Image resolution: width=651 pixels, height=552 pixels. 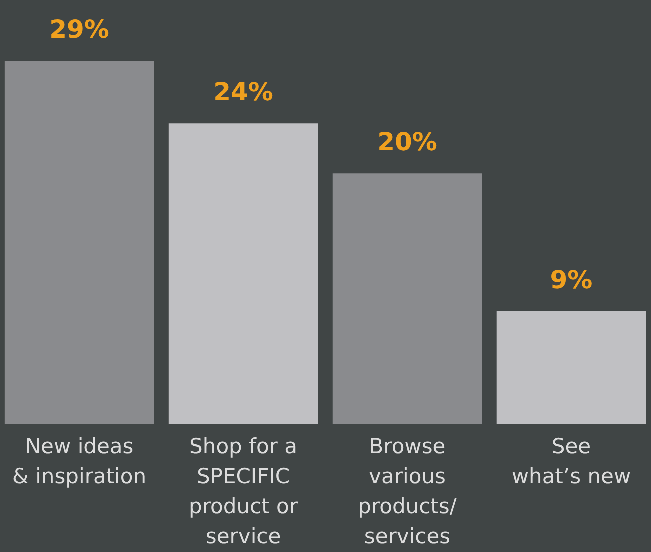 I want to click on x-tick-label: Shop for a SPECIFIC product or service, so click(x=243, y=491).